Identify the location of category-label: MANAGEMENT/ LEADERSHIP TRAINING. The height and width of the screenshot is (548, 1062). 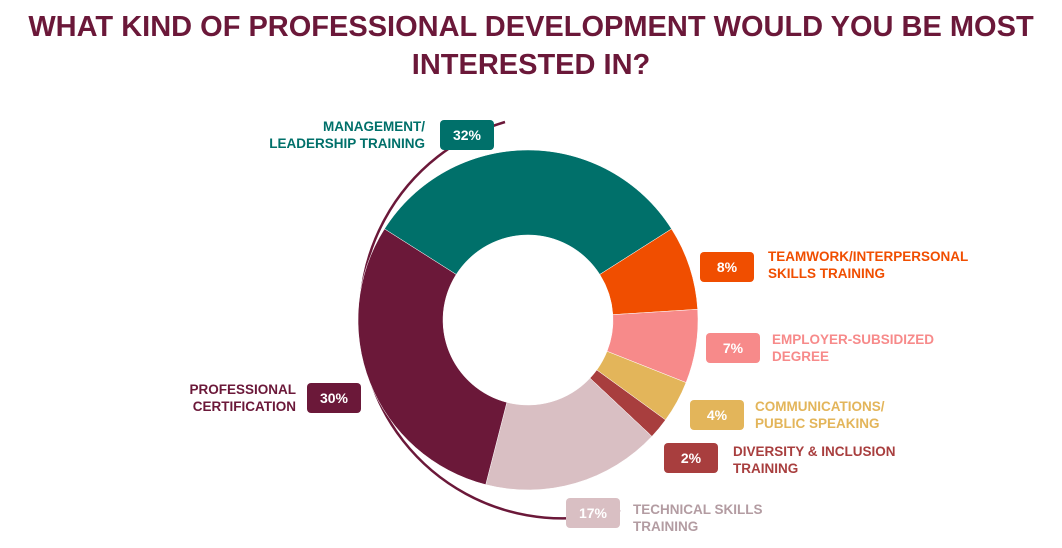
(347, 135).